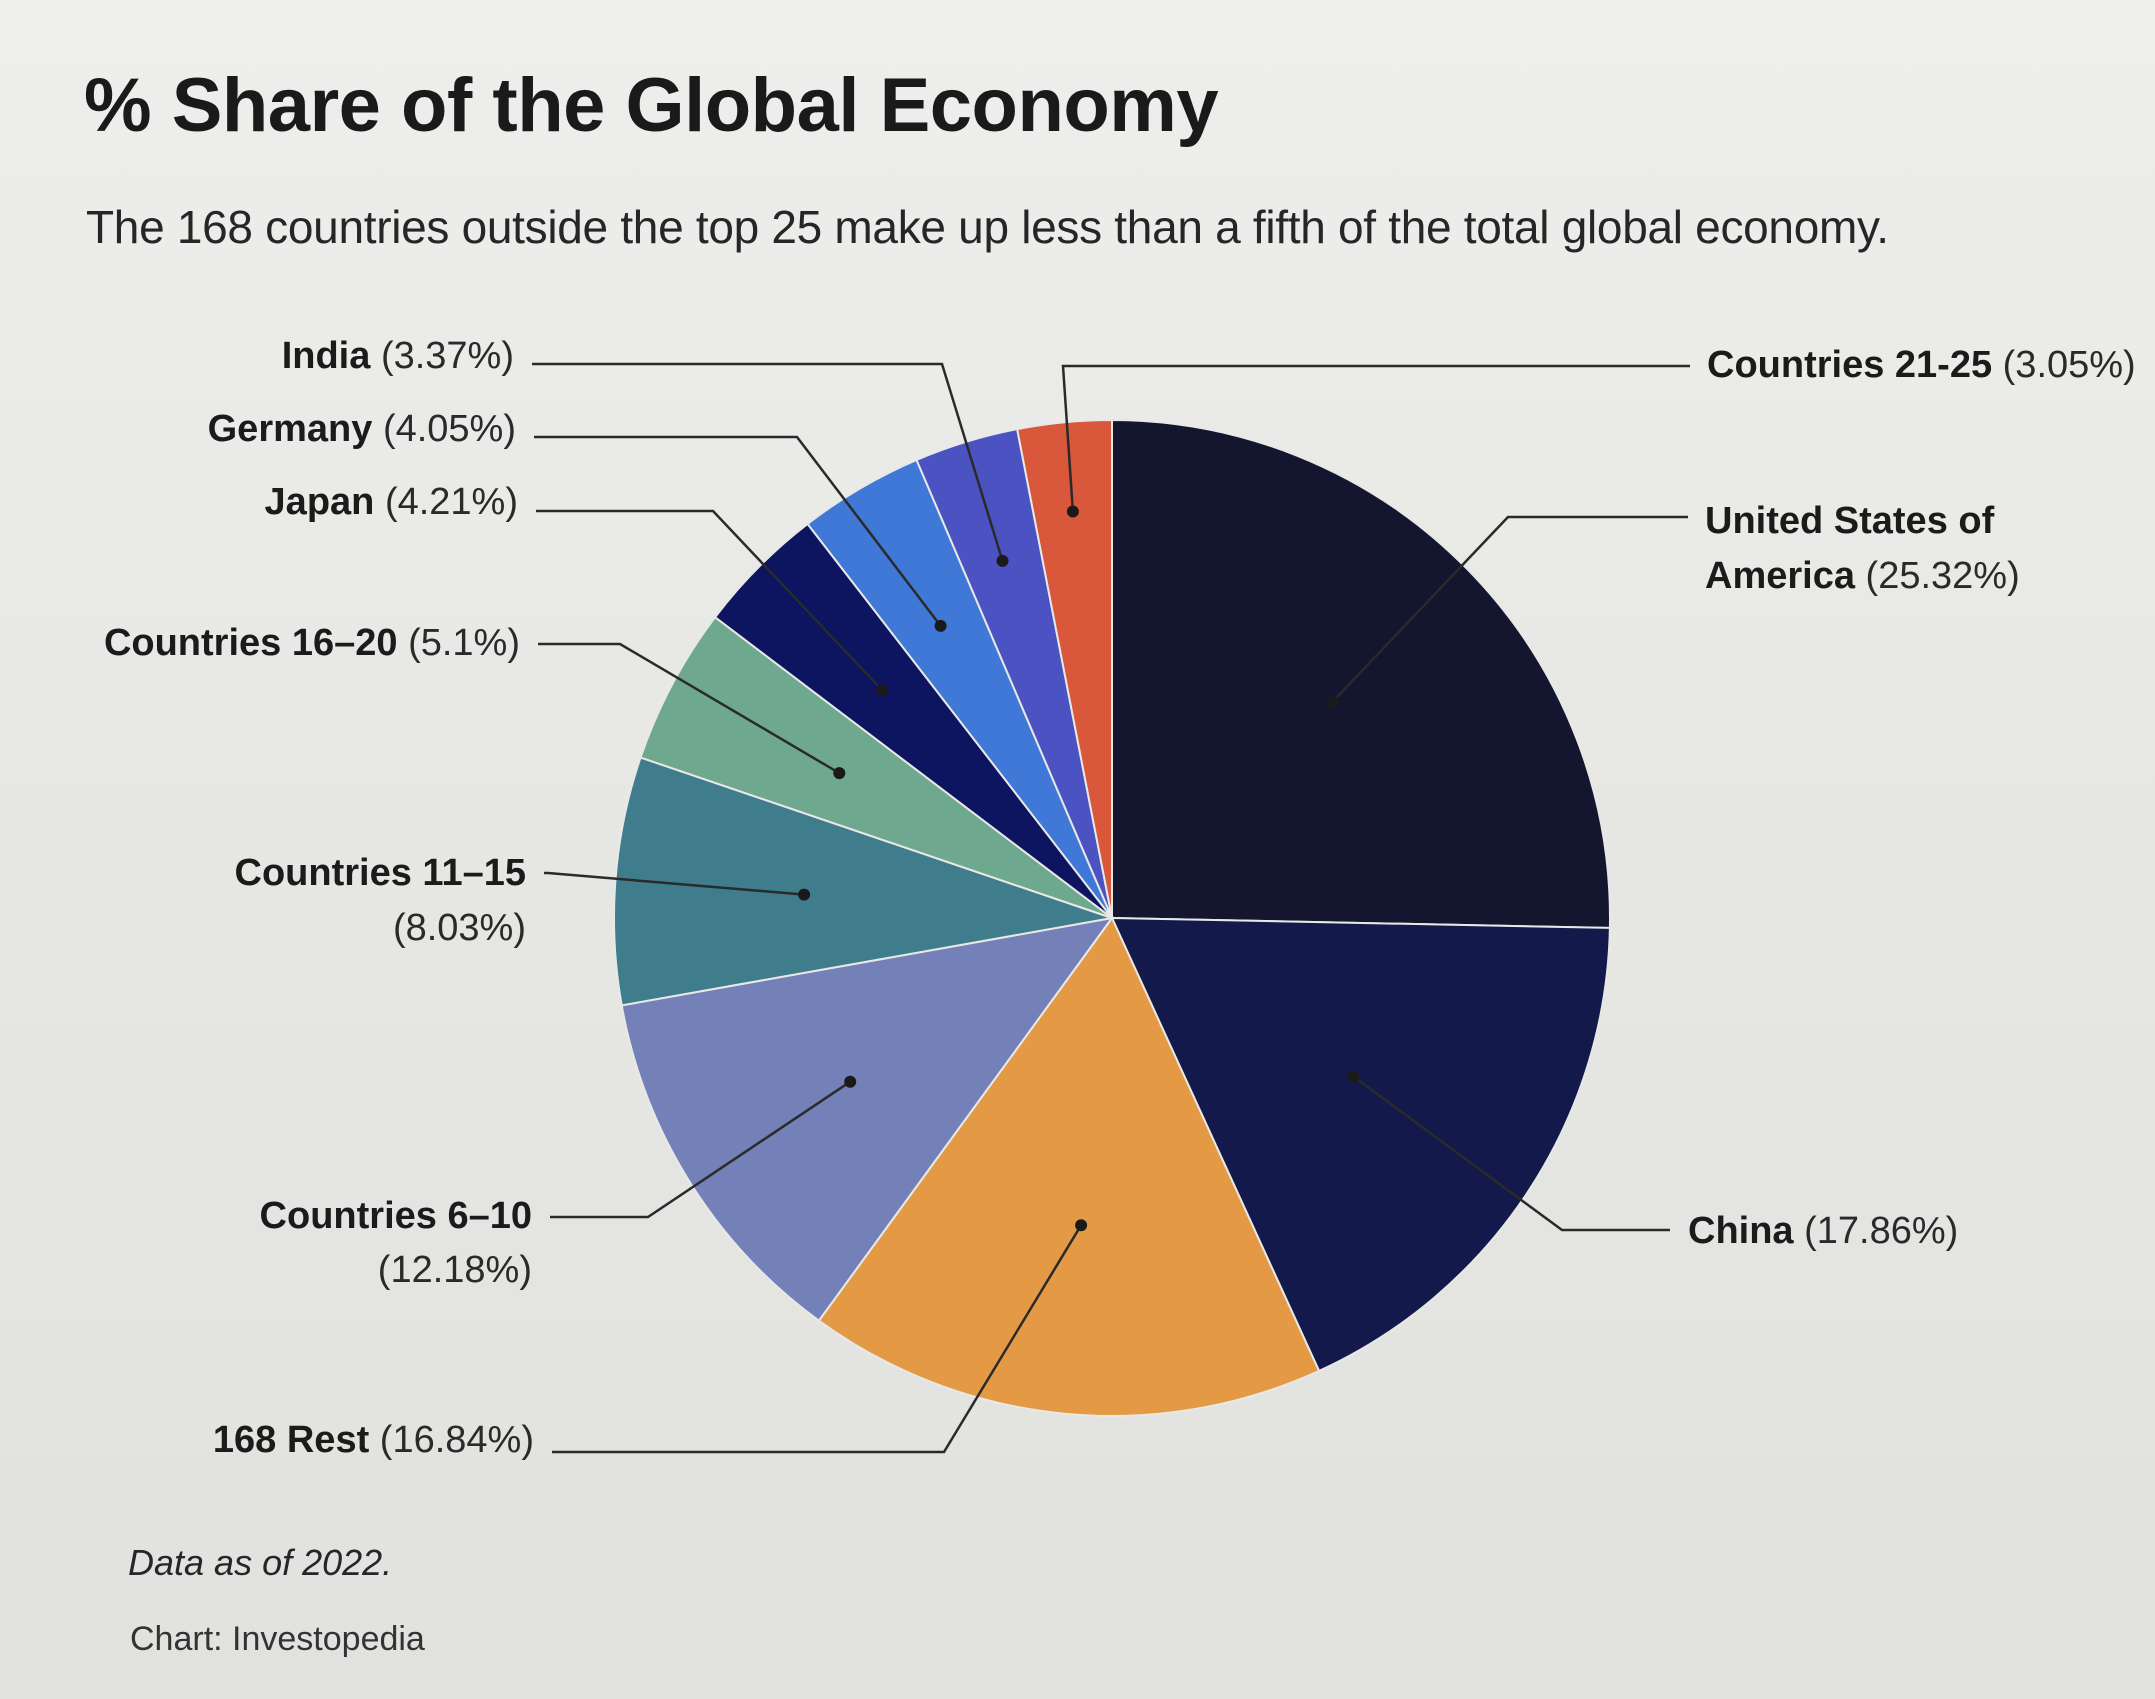 This screenshot has width=2155, height=1699. Describe the element at coordinates (817, 1339) in the screenshot. I see `leader-line-168-rest` at that location.